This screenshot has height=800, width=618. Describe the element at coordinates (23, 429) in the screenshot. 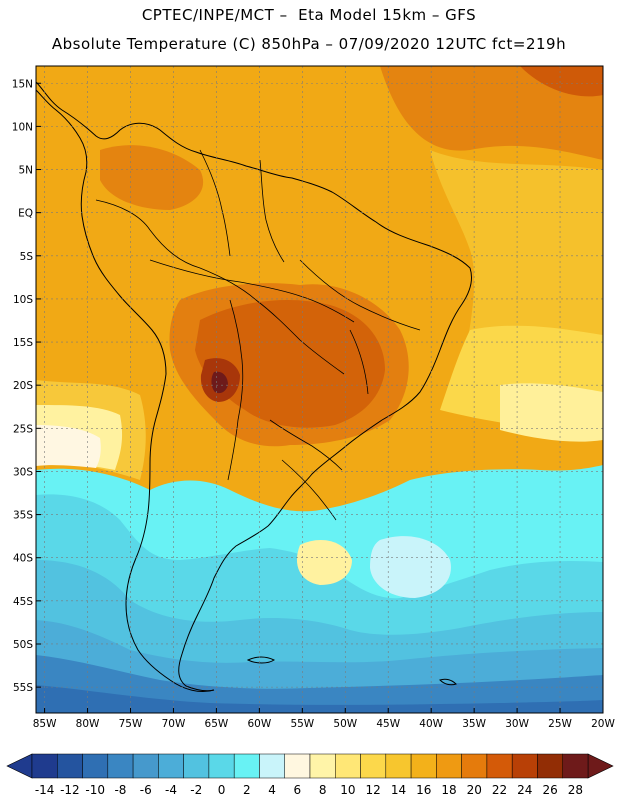

I see `lat-label: 25S` at that location.